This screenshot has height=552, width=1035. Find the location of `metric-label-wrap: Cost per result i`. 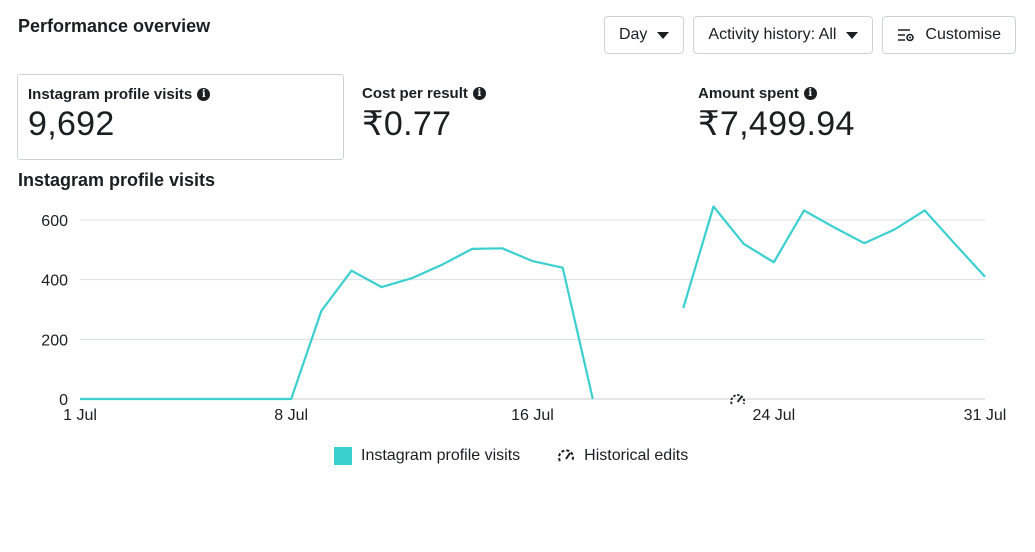

metric-label-wrap: Cost per result i is located at coordinates (512, 93).